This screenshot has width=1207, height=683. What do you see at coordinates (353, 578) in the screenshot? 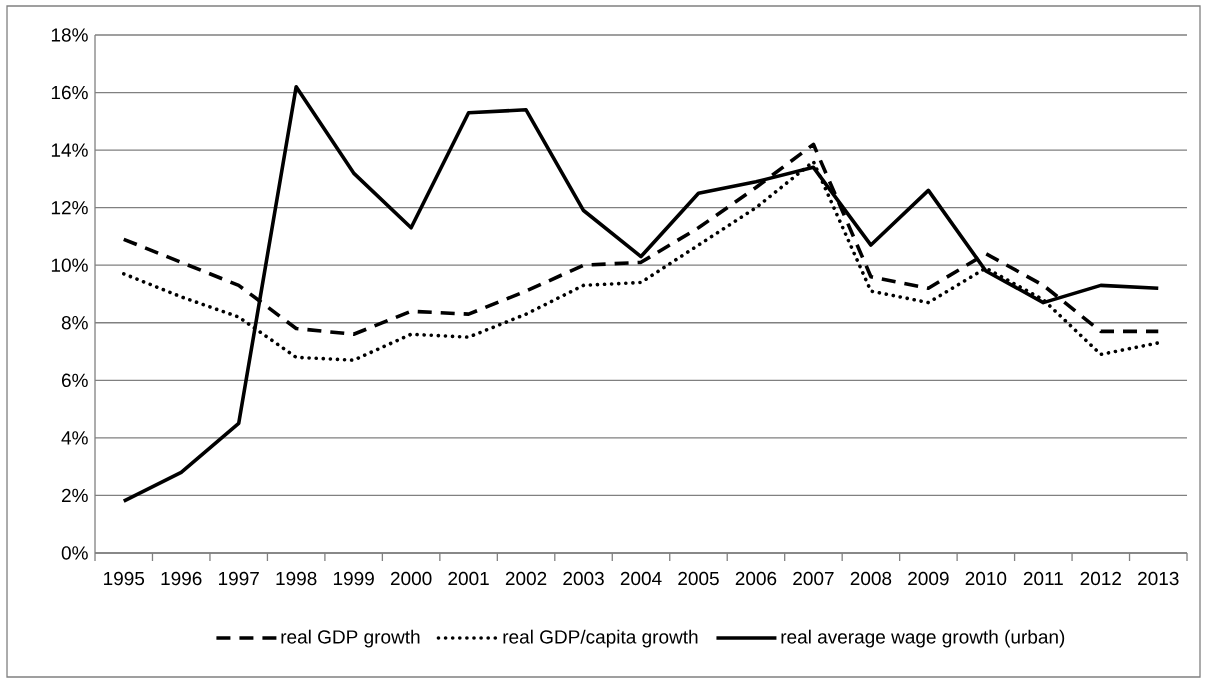
I see `x-tick-label: 1999` at bounding box center [353, 578].